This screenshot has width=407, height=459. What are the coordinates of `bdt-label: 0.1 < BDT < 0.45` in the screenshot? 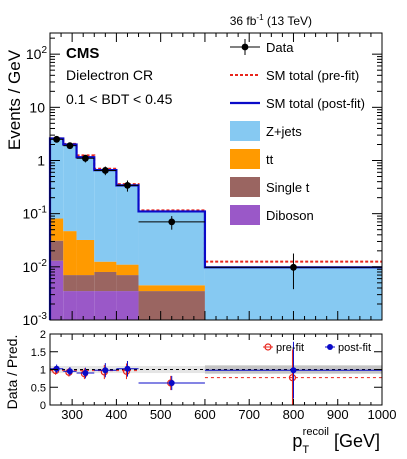 It's located at (119, 99).